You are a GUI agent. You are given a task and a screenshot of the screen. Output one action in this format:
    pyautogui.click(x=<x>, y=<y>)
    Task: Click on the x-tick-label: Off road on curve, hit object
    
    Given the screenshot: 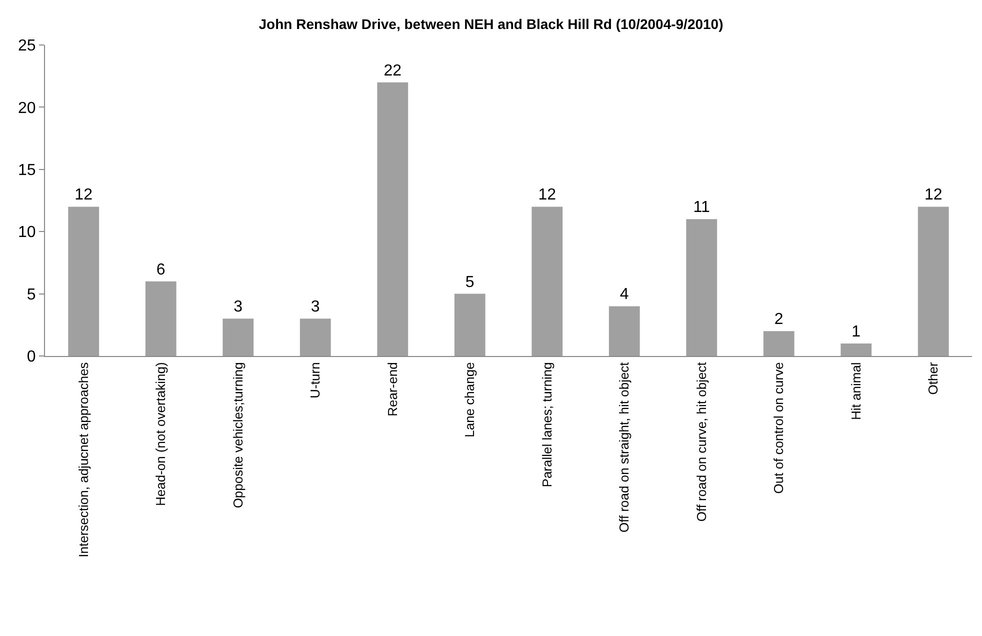 What is the action you would take?
    pyautogui.click(x=701, y=442)
    